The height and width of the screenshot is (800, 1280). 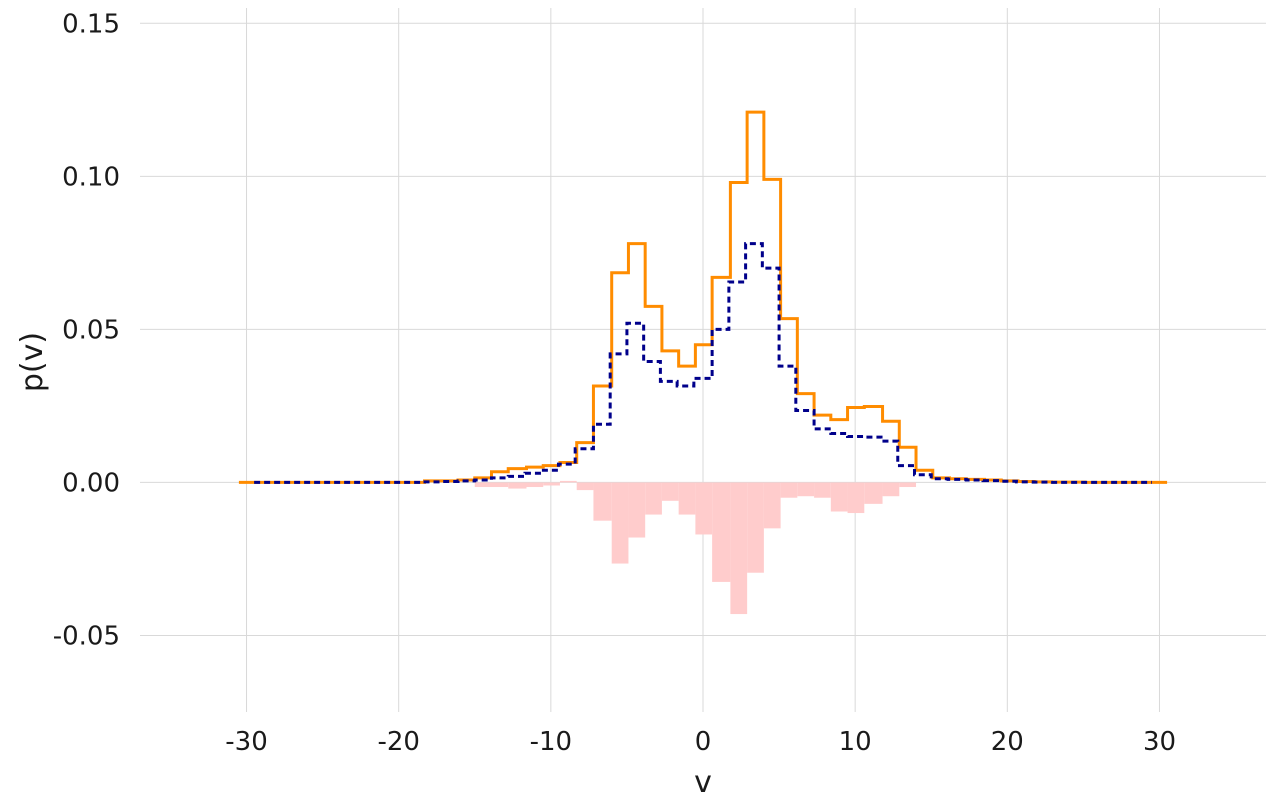 What do you see at coordinates (32, 362) in the screenshot?
I see `y-axis-title: p(v)` at bounding box center [32, 362].